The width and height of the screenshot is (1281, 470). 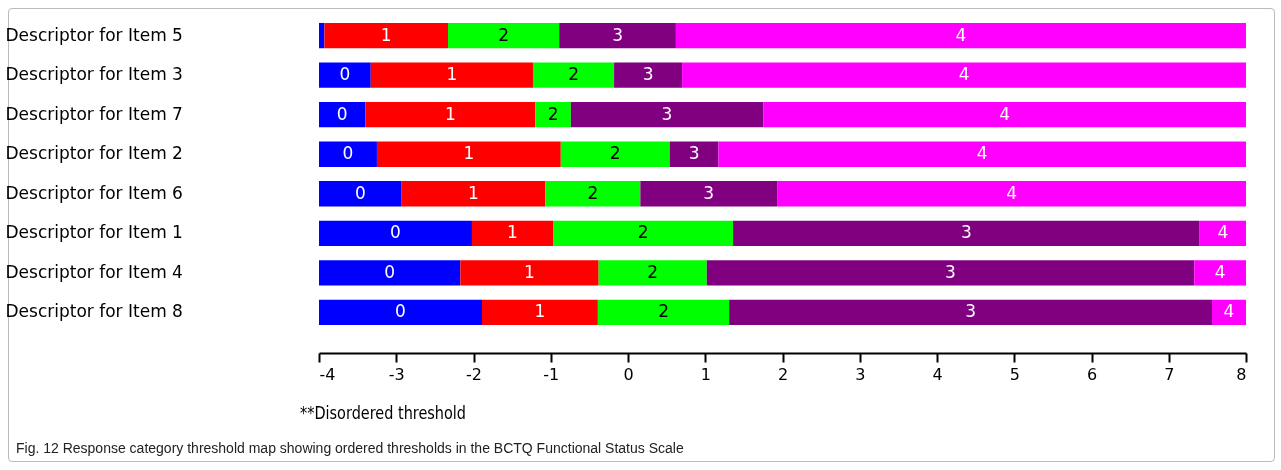 I want to click on series-label: 4, so click(x=982, y=153).